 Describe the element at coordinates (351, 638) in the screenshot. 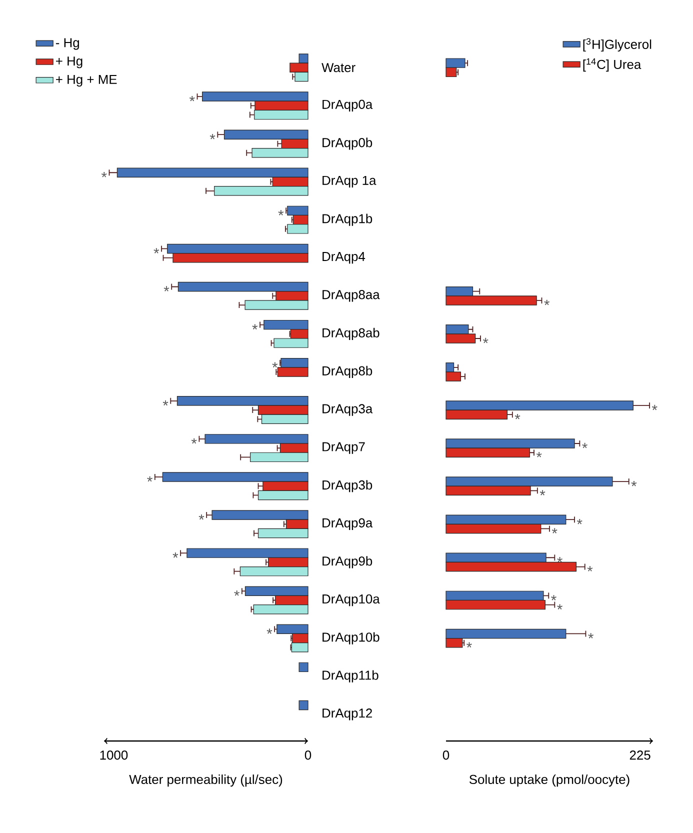

I see `y-tick-label: DrAqp10b` at that location.